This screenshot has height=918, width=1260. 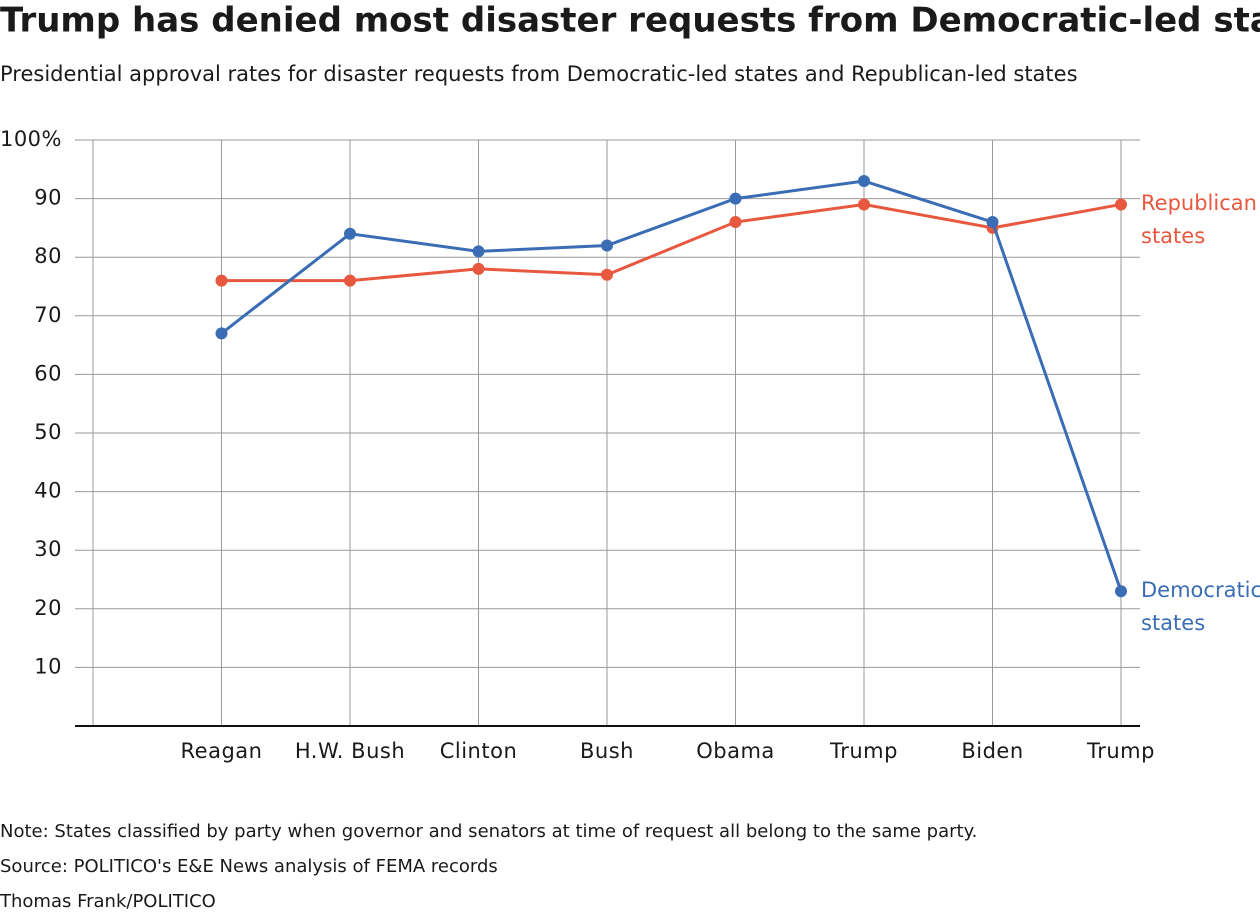 I want to click on y-tick-label: 100%, so click(x=31, y=139).